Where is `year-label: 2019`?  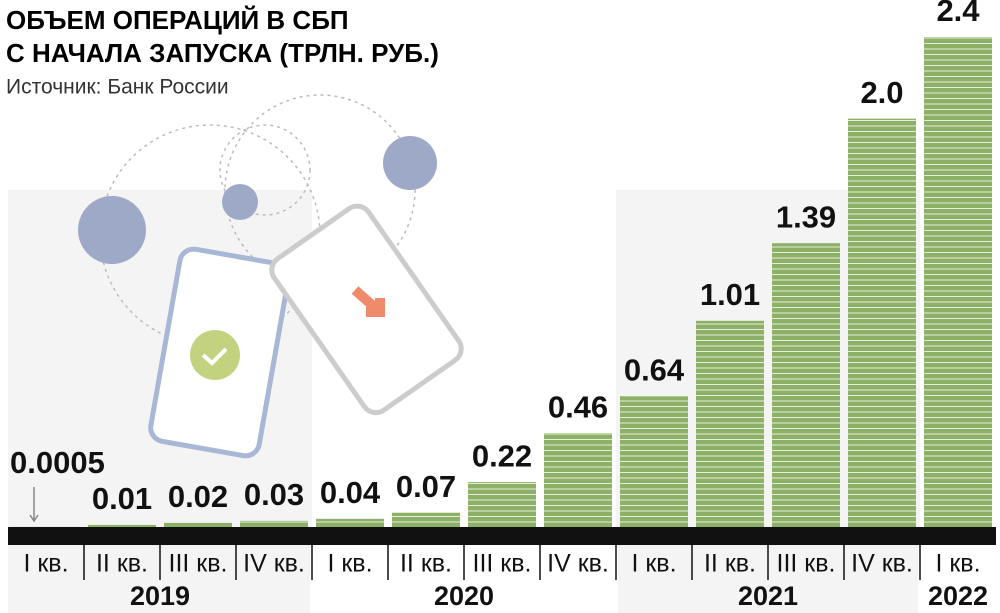 year-label: 2019 is located at coordinates (160, 596).